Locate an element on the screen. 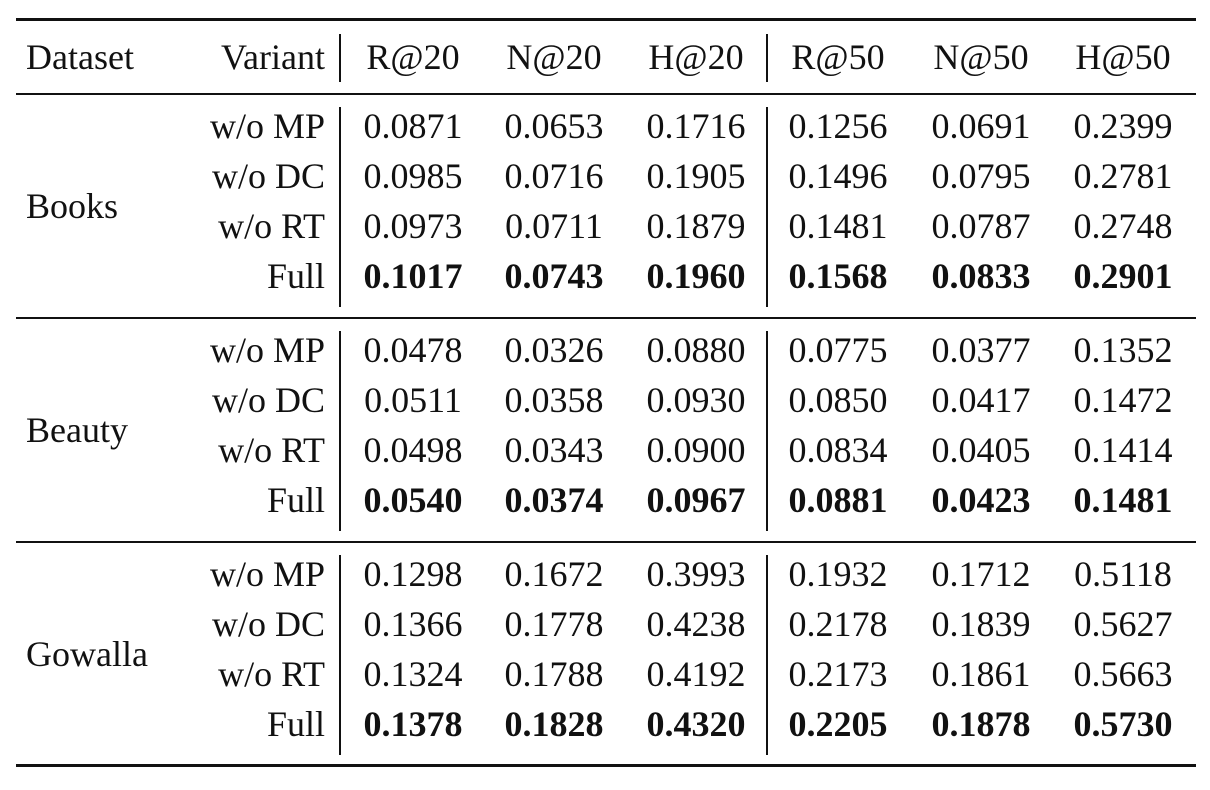 The image size is (1210, 790). value-cell: 0.1828 is located at coordinates (554, 724).